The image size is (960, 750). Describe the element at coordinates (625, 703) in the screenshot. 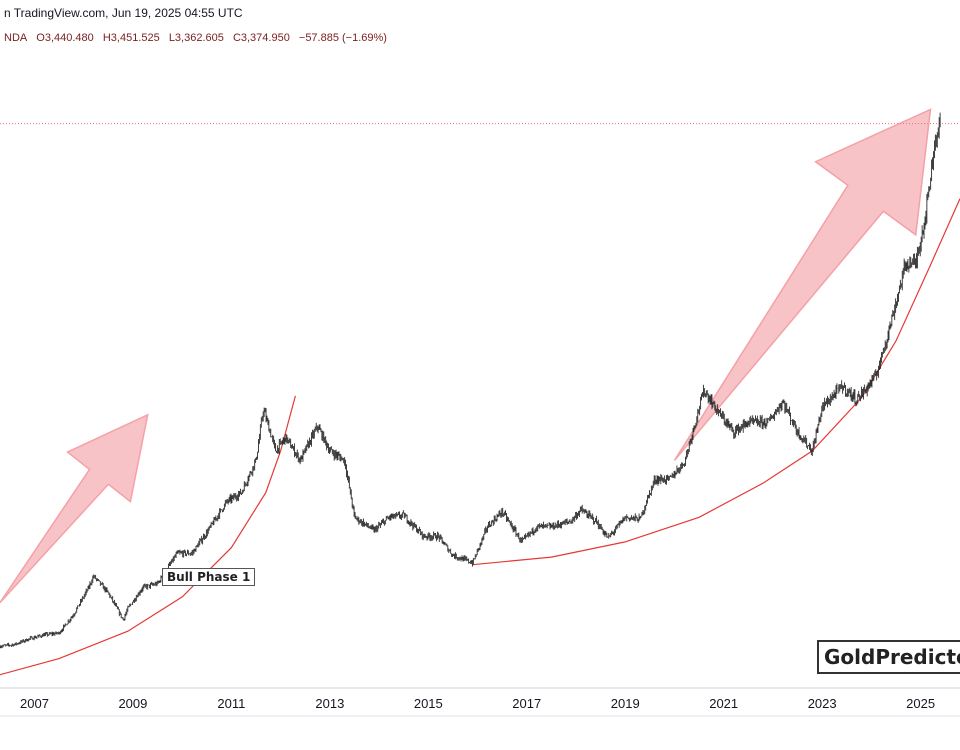

I see `x-tick-label: 2019` at that location.